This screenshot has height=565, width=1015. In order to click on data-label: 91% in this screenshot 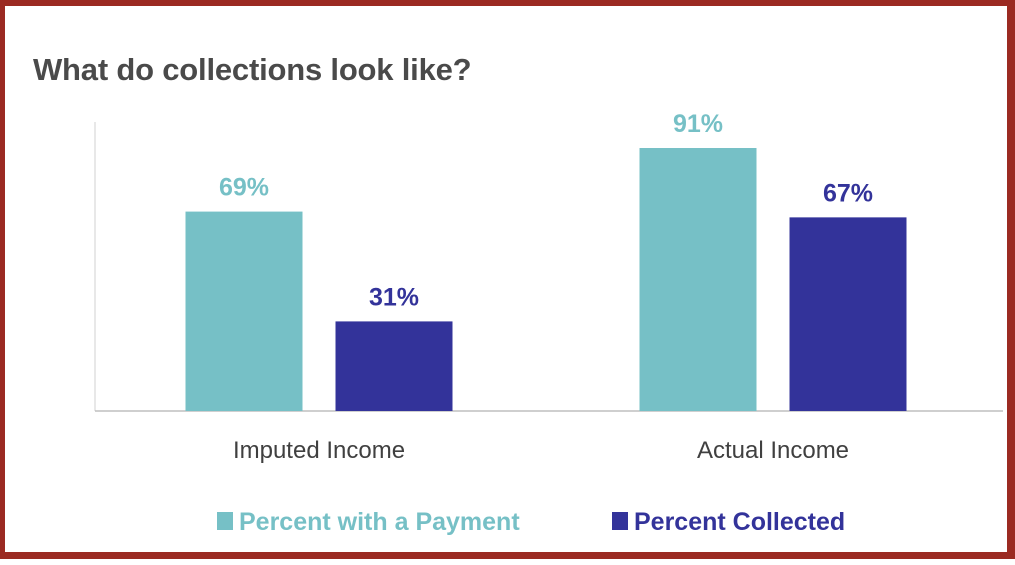, I will do `click(698, 124)`.